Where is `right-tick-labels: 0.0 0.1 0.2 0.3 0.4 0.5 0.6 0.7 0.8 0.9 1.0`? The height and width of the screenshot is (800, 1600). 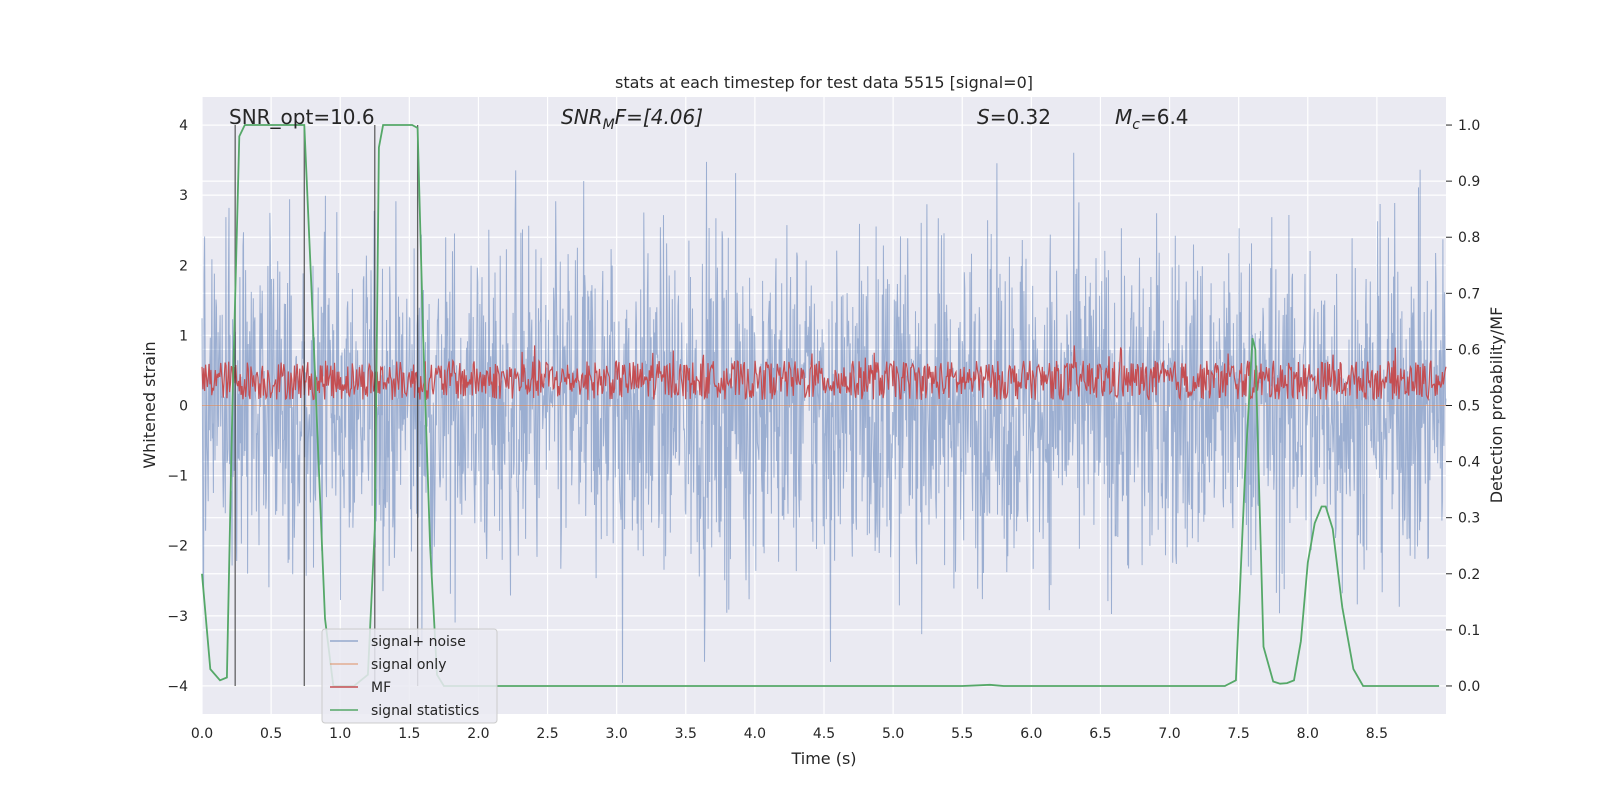 right-tick-labels: 0.0 0.1 0.2 0.3 0.4 0.5 0.6 0.7 0.8 0.9 1.0 is located at coordinates (1463, 406).